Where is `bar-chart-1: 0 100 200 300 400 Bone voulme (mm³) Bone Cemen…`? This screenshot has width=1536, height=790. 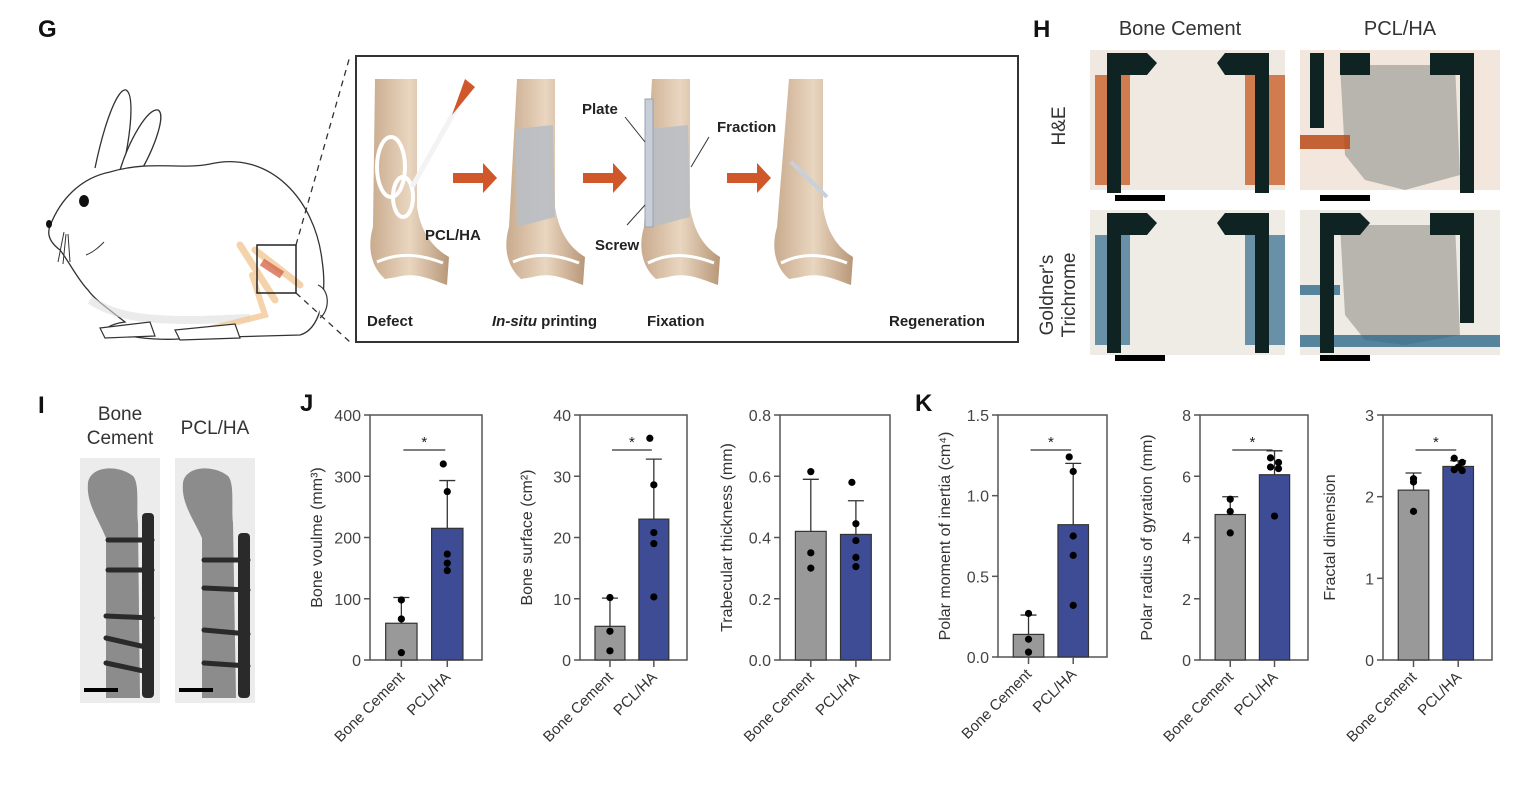
bar-chart-1: 0 100 200 300 400 Bone voulme (mm³) Bone Cemen… is located at coordinates (396, 577).